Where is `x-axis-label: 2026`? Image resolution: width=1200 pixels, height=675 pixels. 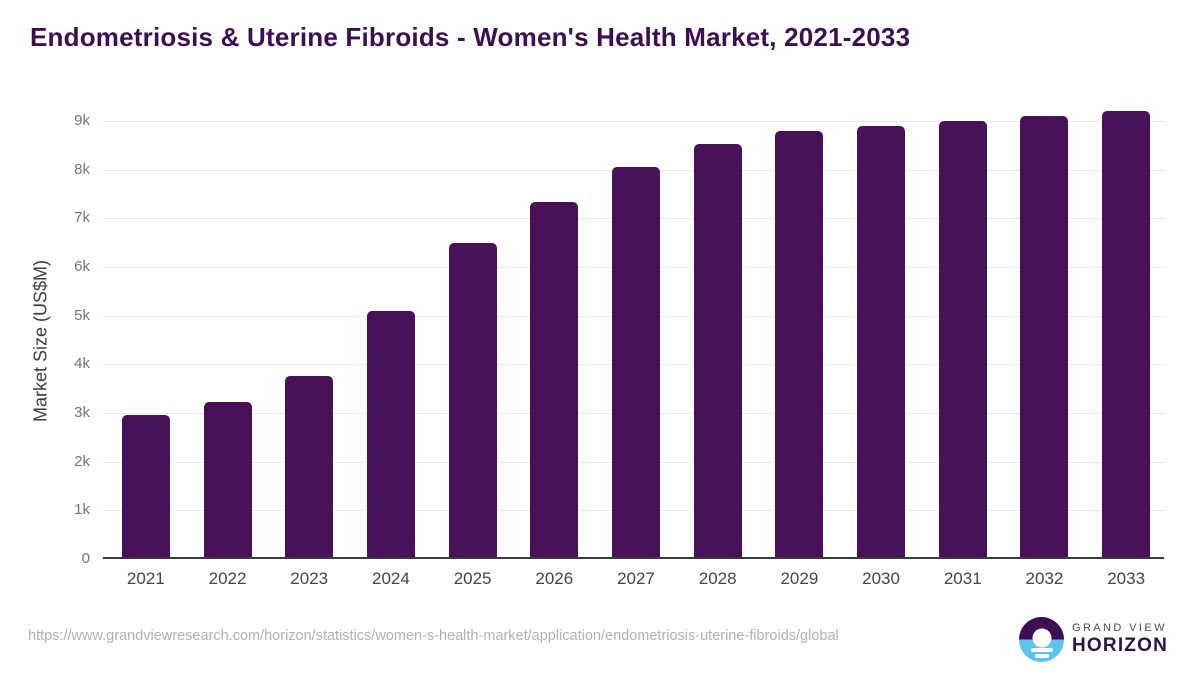
x-axis-label: 2026 is located at coordinates (554, 578).